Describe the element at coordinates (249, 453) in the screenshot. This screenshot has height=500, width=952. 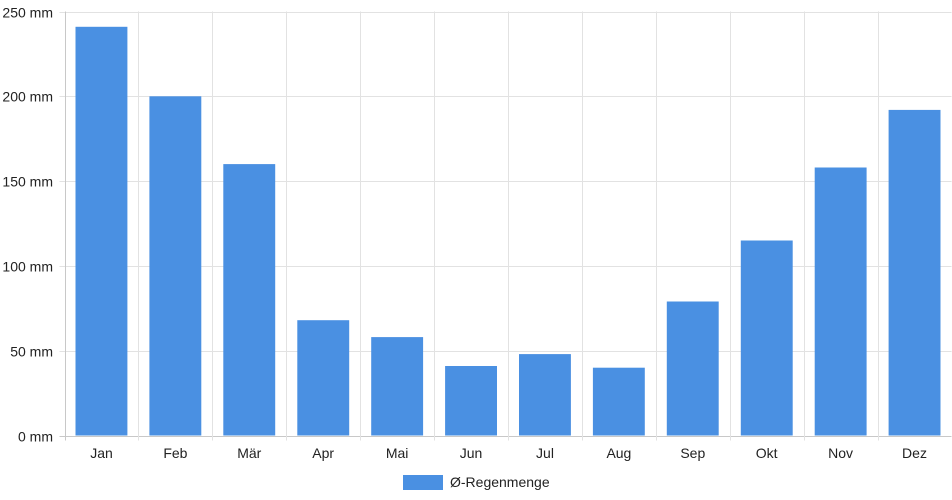
I see `x-tick-label: Mär` at that location.